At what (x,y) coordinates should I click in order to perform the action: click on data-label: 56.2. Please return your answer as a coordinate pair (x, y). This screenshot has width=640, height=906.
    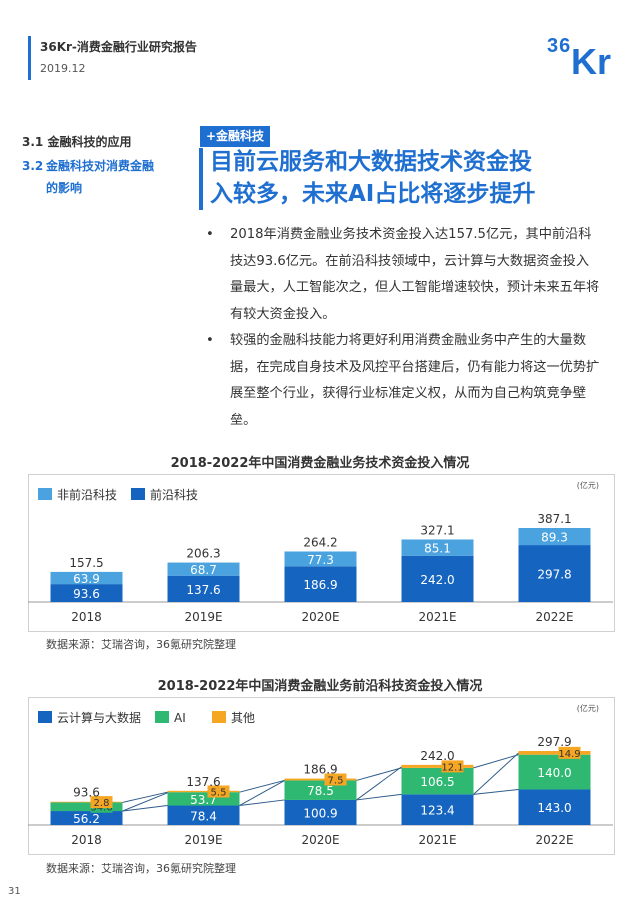
    Looking at the image, I should click on (86, 819).